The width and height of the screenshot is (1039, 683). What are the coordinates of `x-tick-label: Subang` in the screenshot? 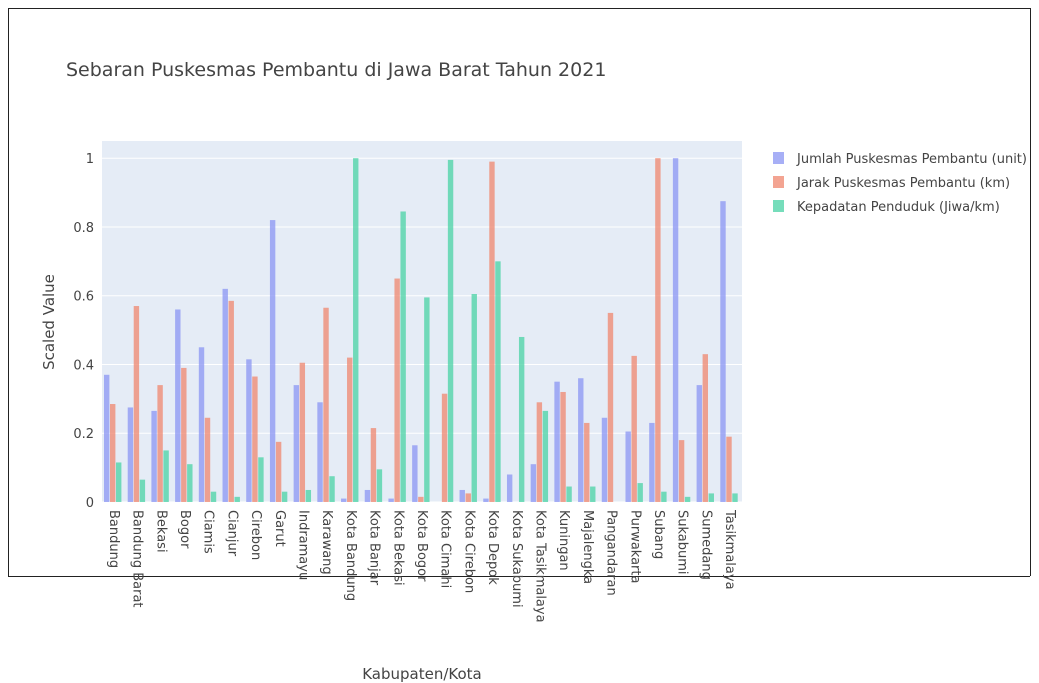 It's located at (658, 534).